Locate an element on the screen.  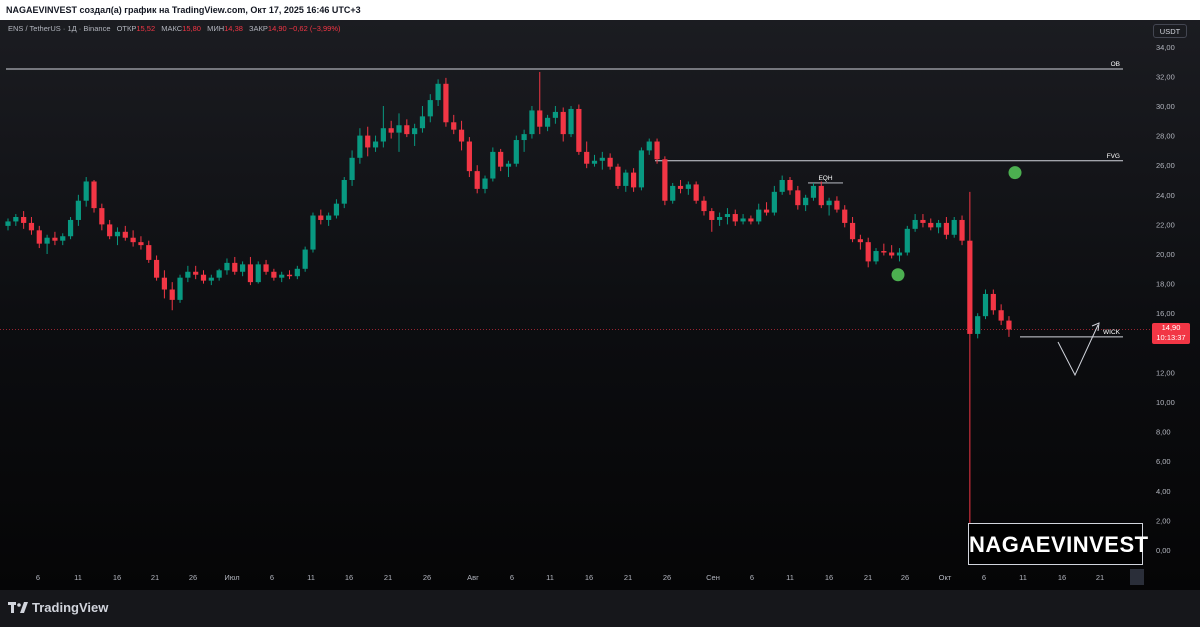
x-tick-label: Окт is located at coordinates (945, 577).